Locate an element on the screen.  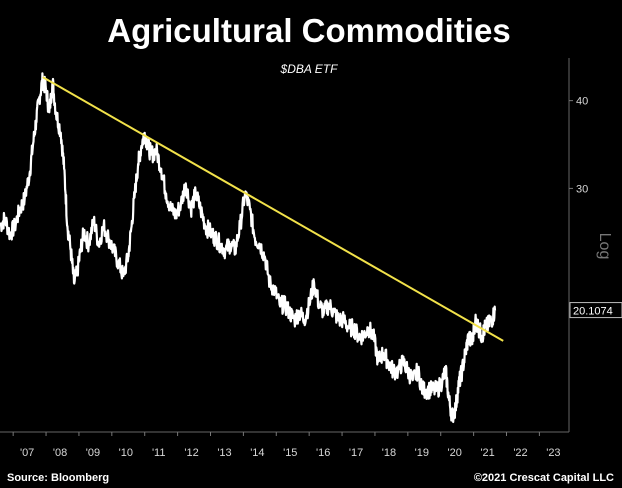
y-tick-label: 30 is located at coordinates (582, 189).